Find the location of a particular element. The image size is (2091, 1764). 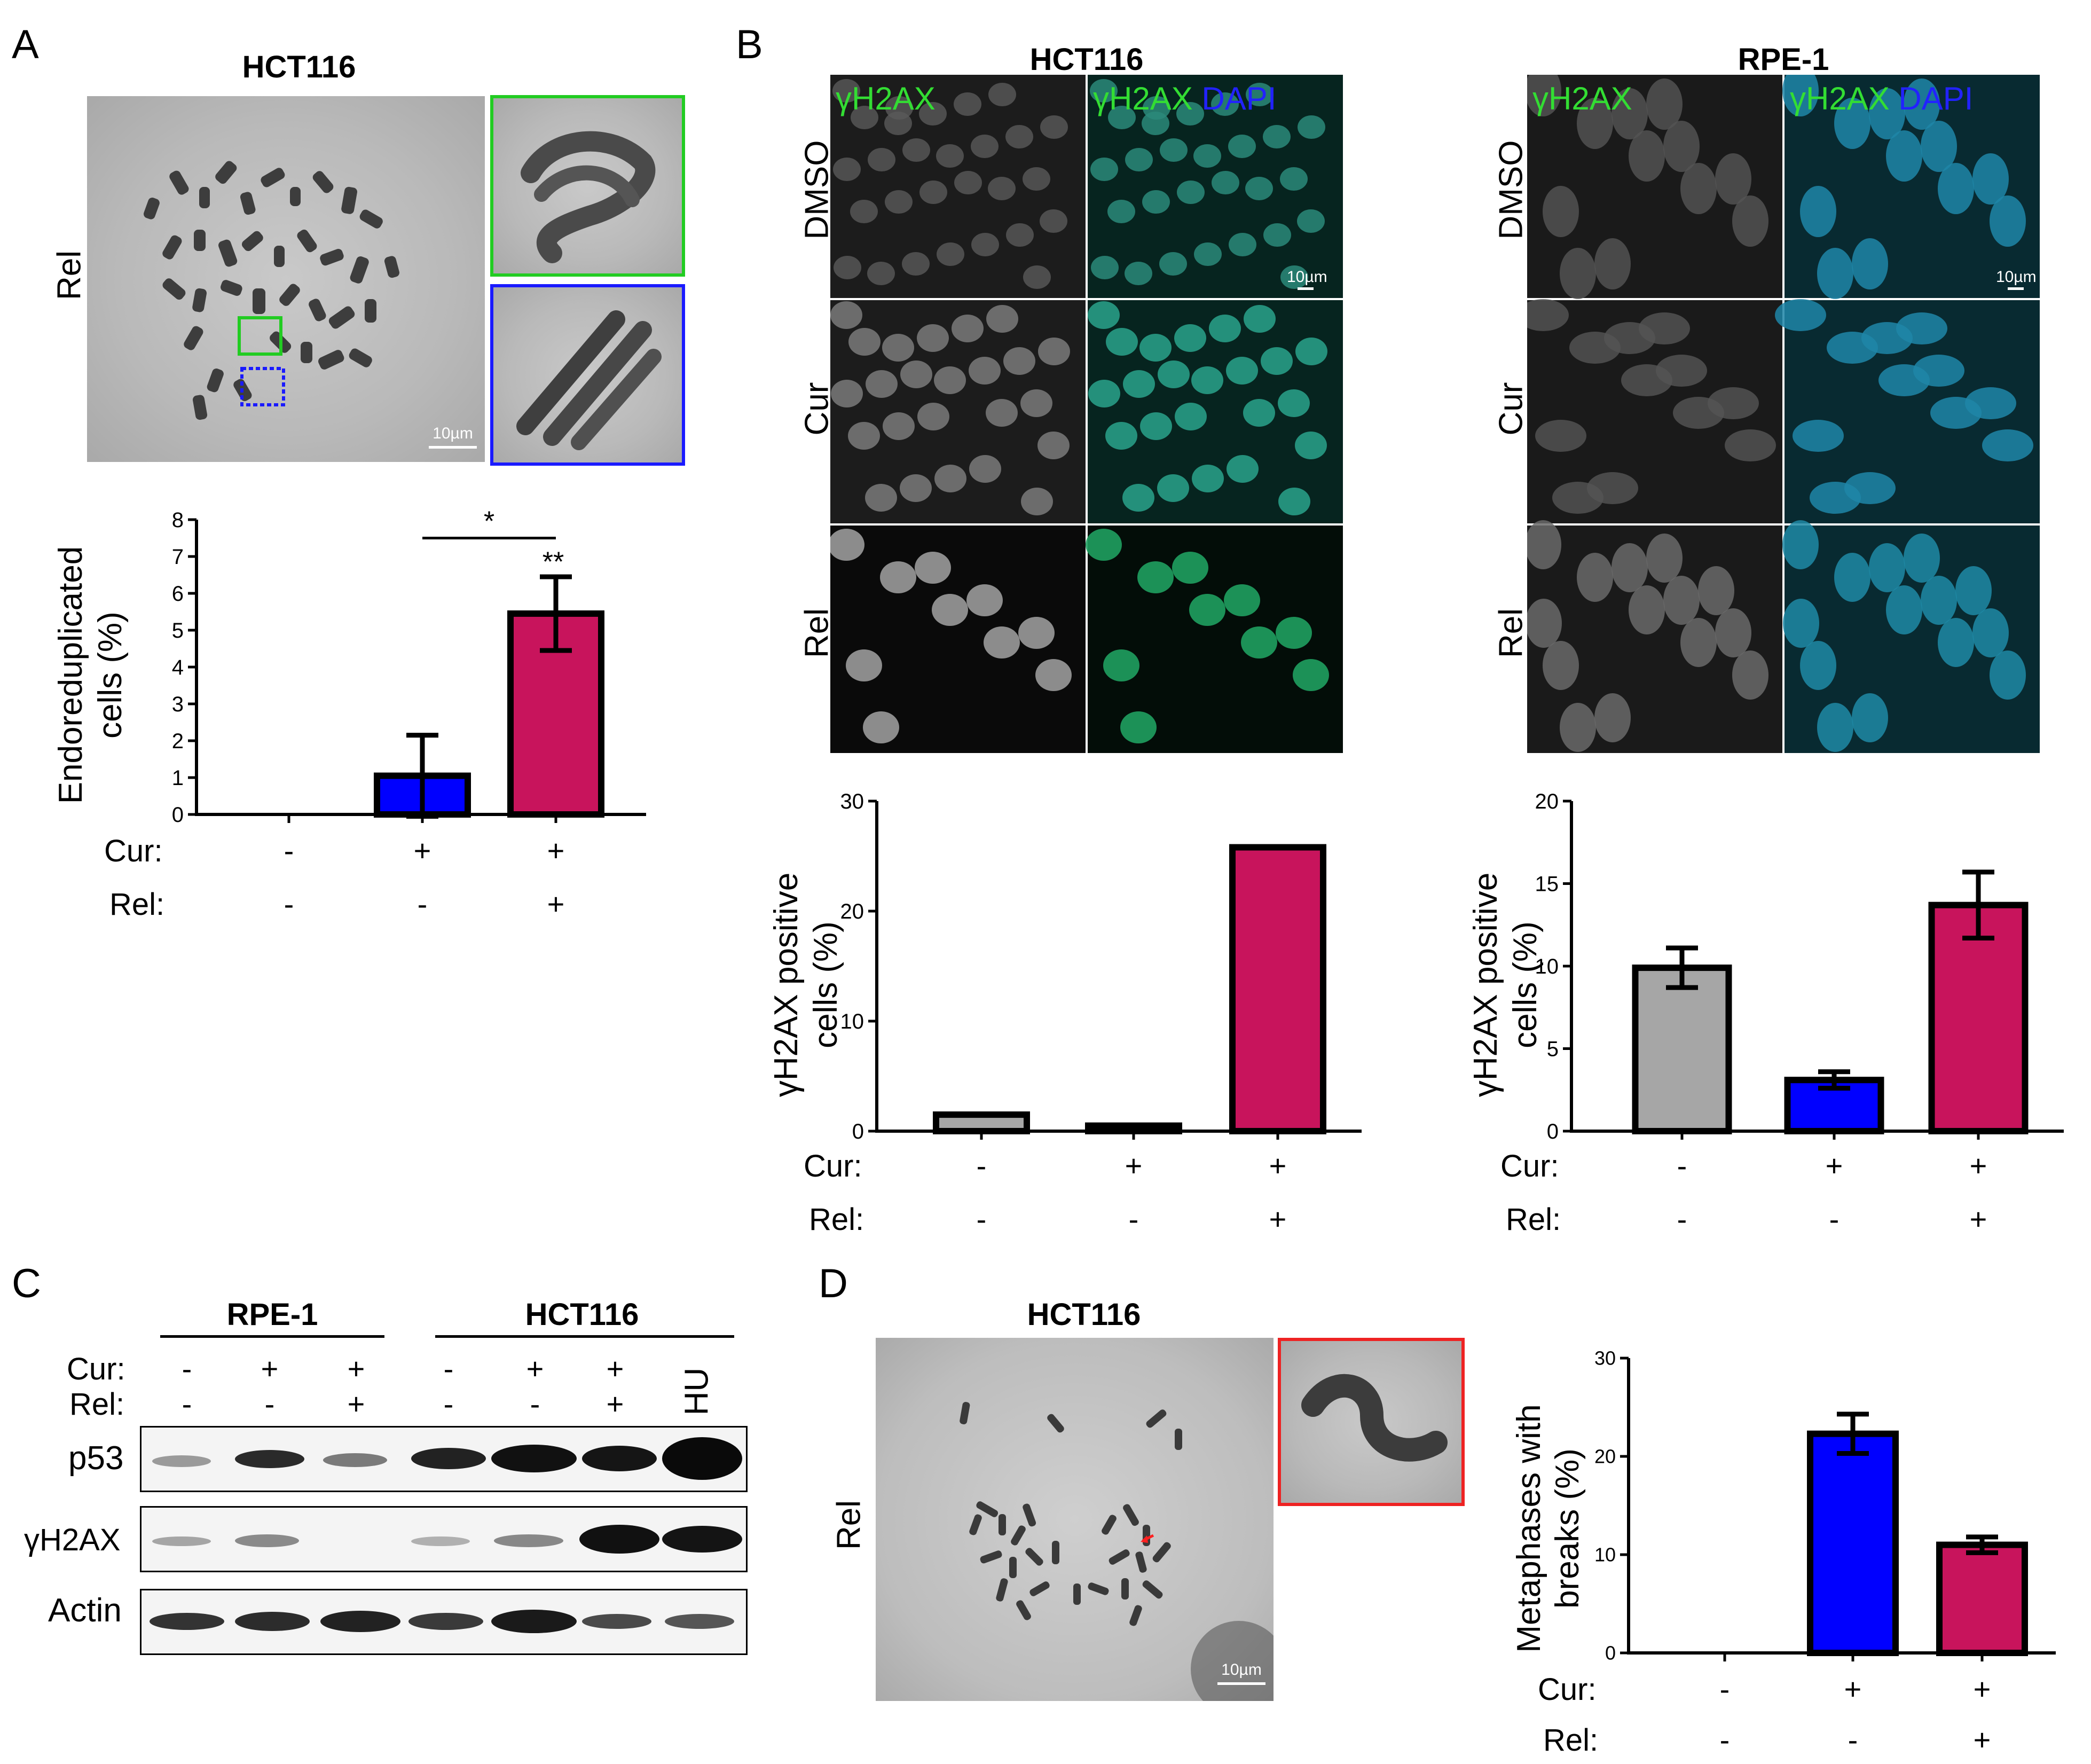

blot-row-p53: p53 is located at coordinates (96, 1458).